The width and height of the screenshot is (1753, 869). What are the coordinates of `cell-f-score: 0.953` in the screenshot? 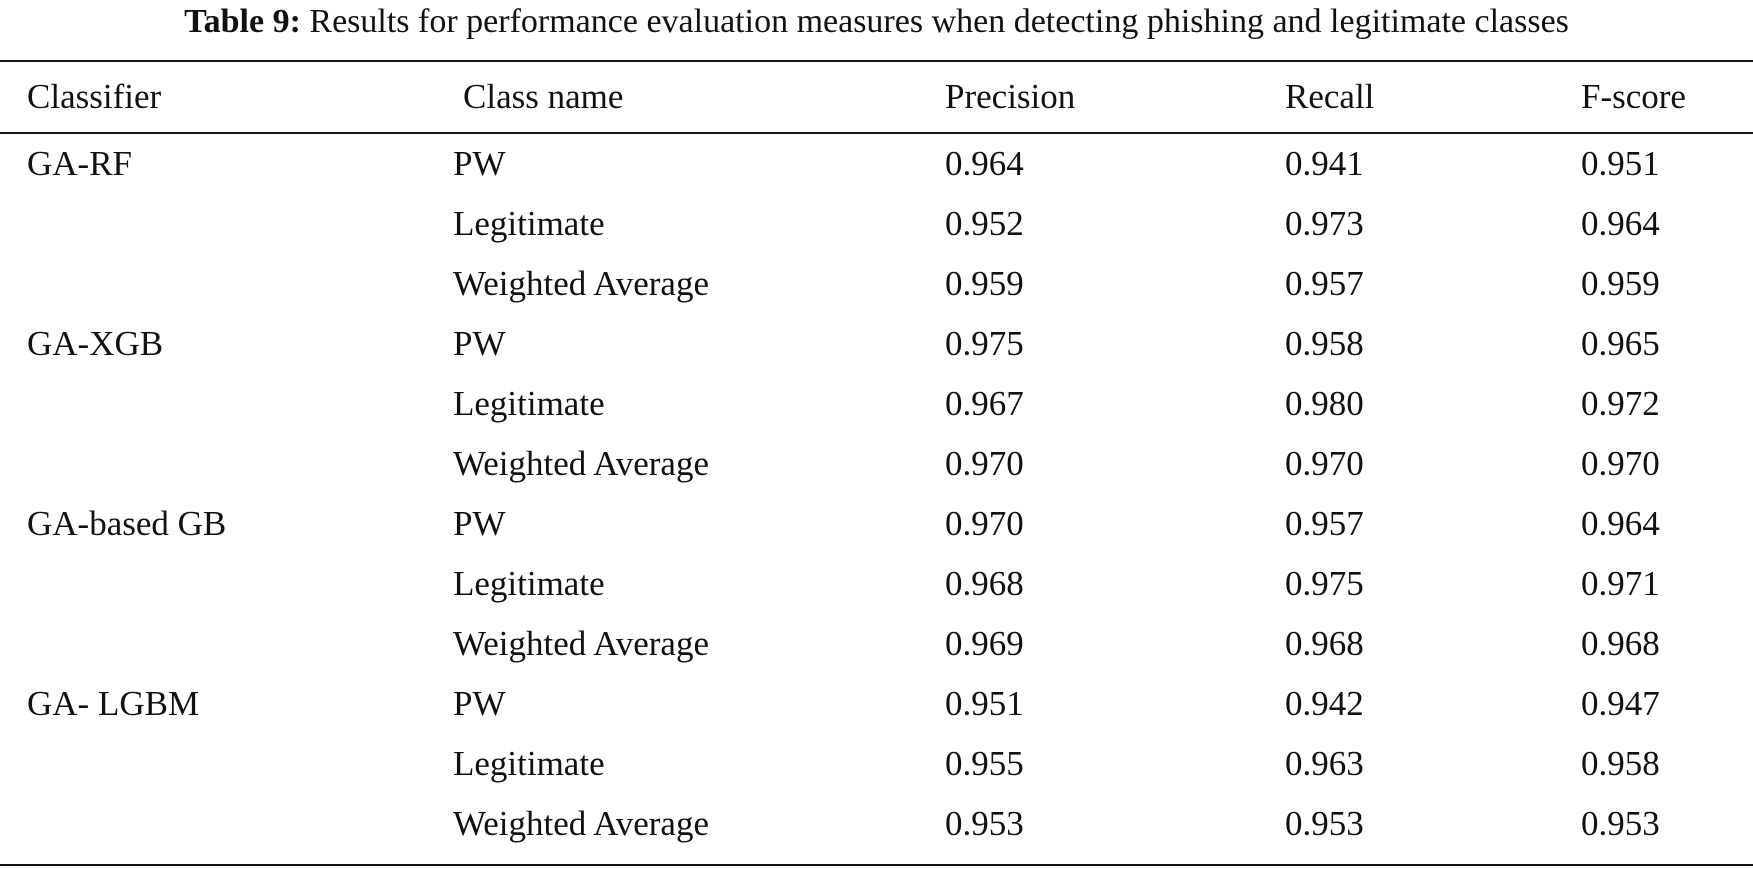 It's located at (1620, 823).